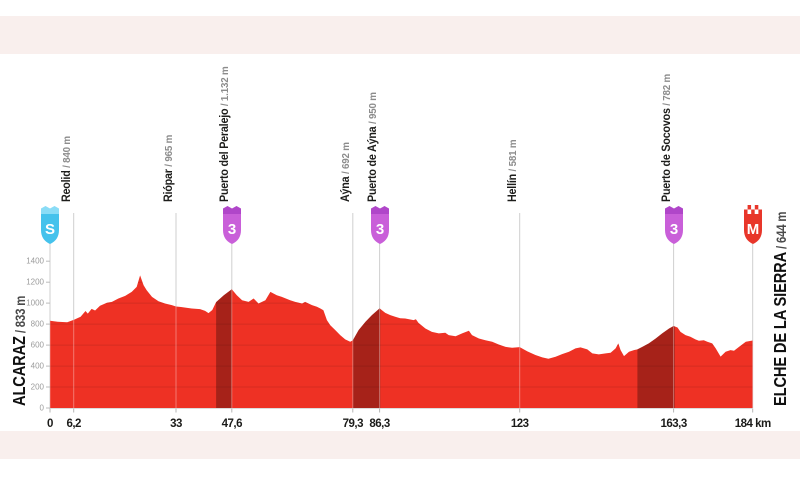  I want to click on place-elevation: / 840 m, so click(66, 153).